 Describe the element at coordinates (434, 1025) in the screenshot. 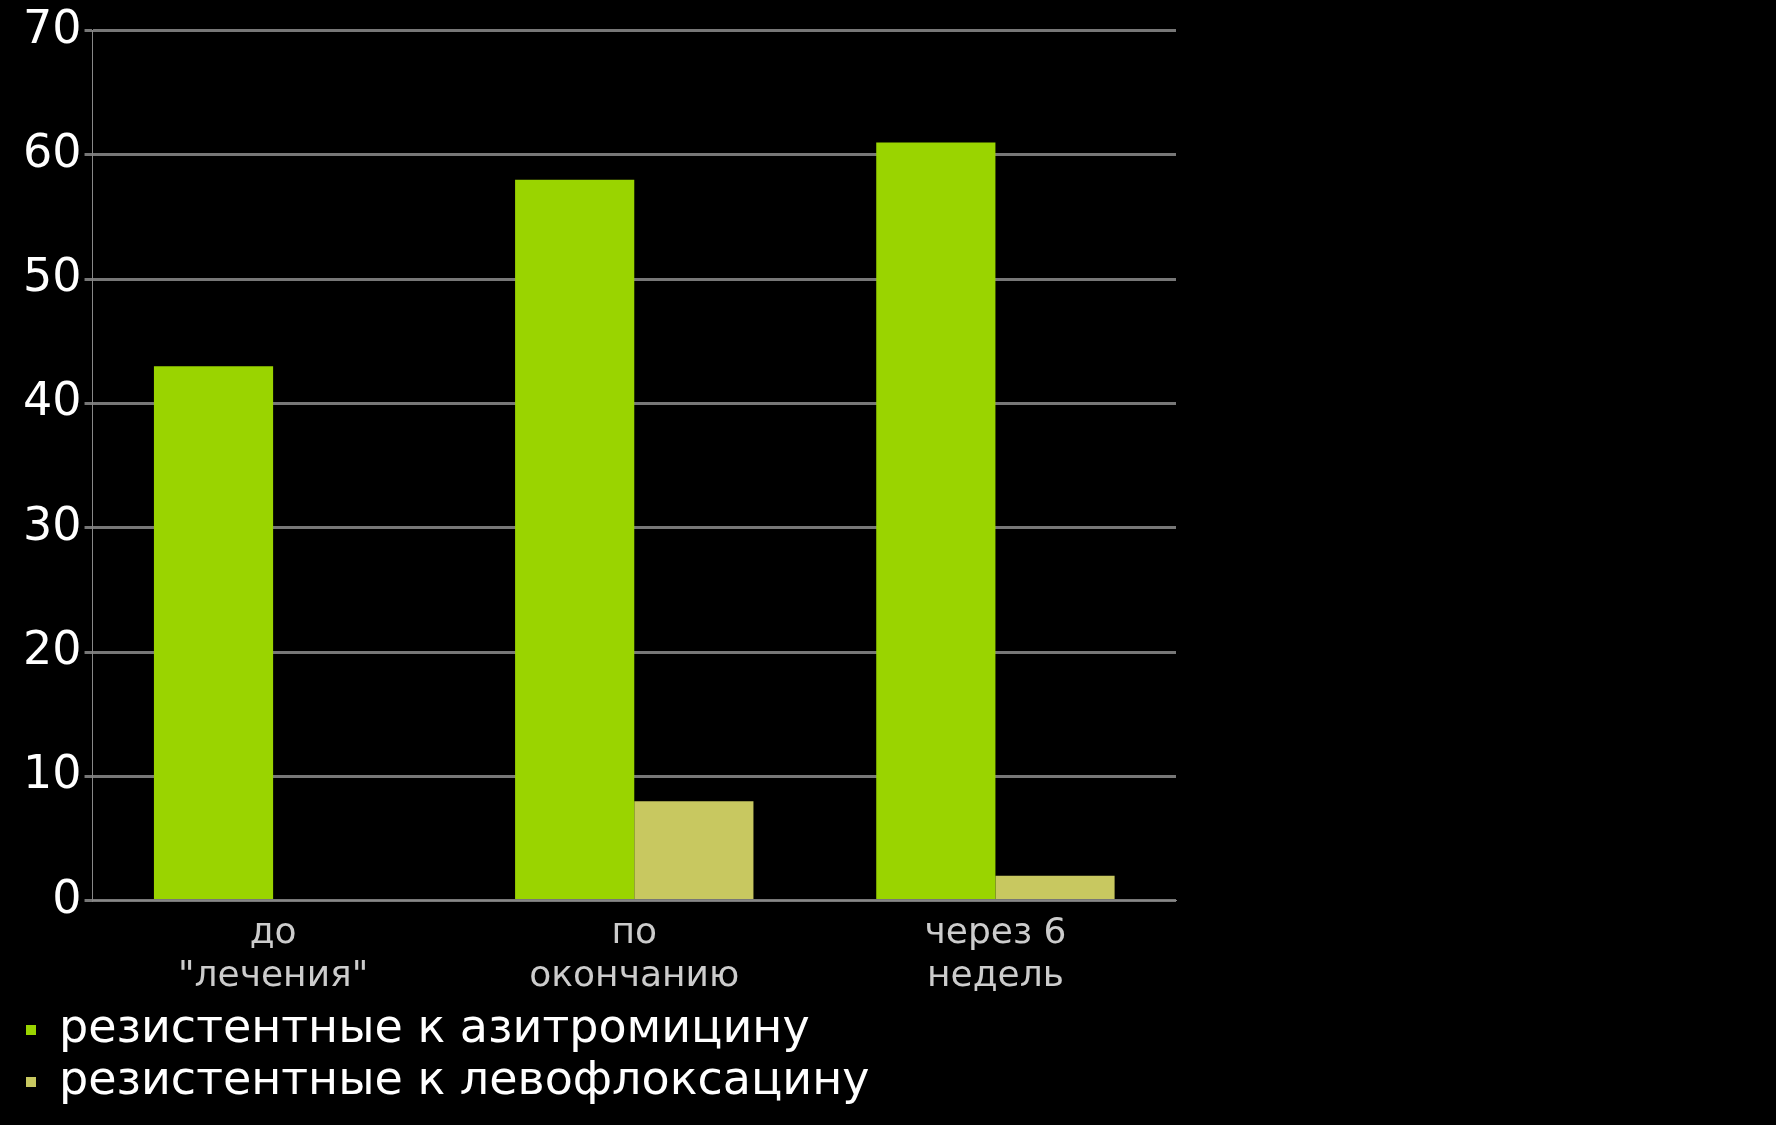

I see `legend-label: резистентные к азитромицину` at that location.